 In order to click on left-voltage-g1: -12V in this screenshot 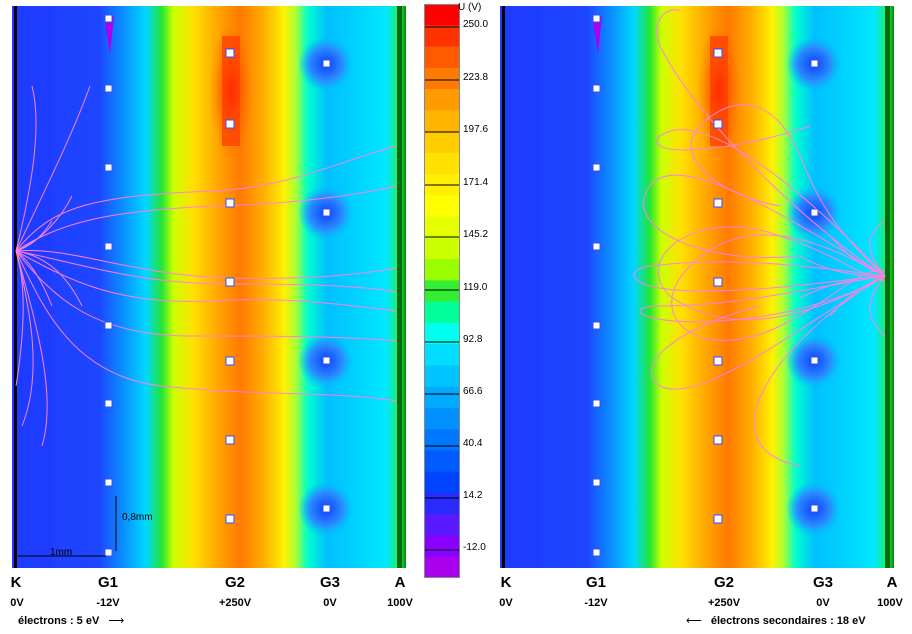, I will do `click(108, 603)`.